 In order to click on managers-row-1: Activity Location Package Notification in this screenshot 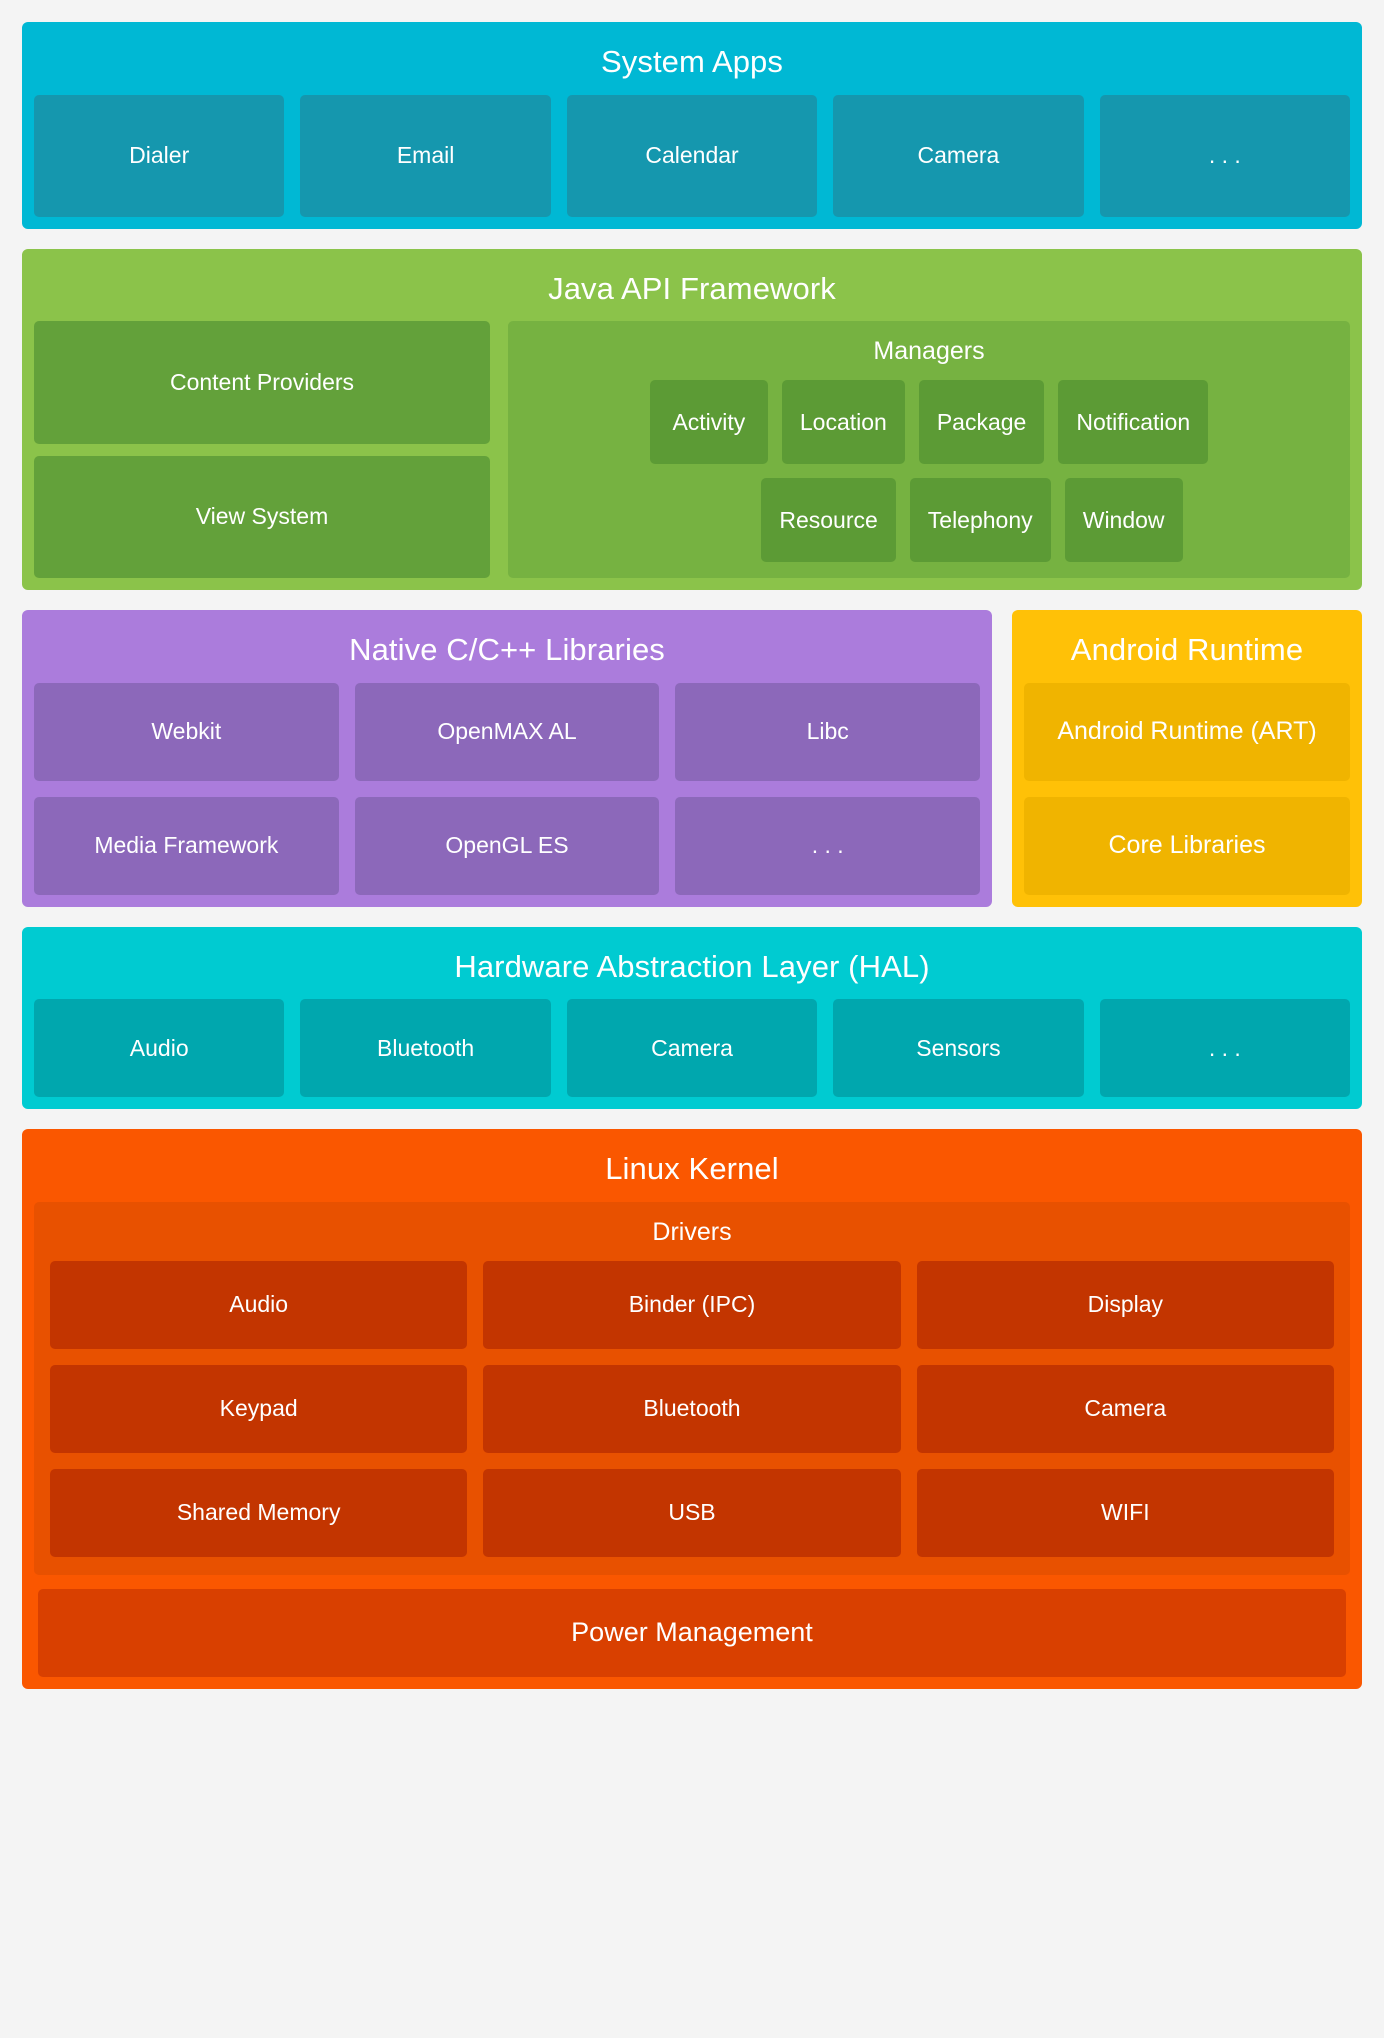, I will do `click(929, 422)`.